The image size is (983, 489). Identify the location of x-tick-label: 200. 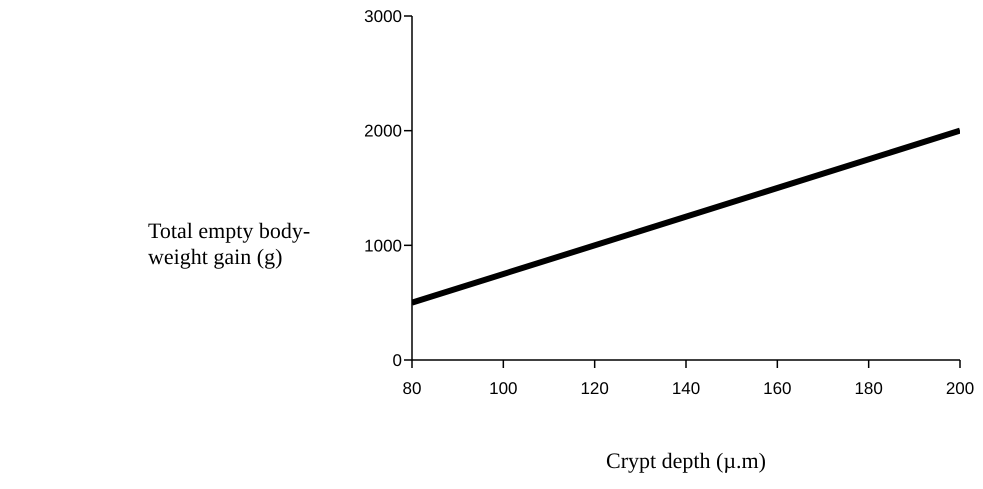
(960, 388).